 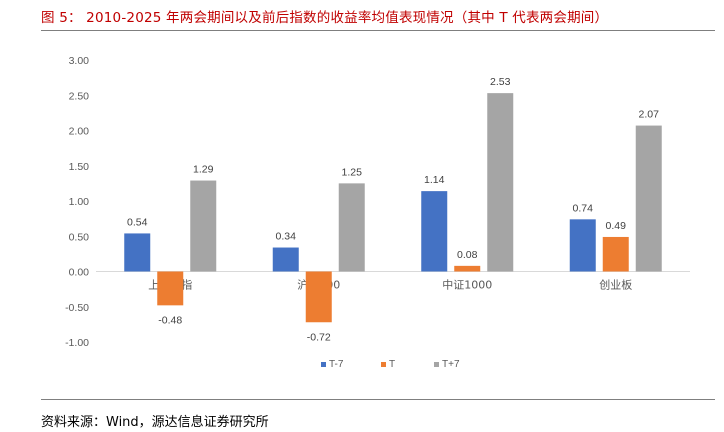 I want to click on category-labels: 上证综指沪深300中证1000创业板, so click(x=390, y=285).